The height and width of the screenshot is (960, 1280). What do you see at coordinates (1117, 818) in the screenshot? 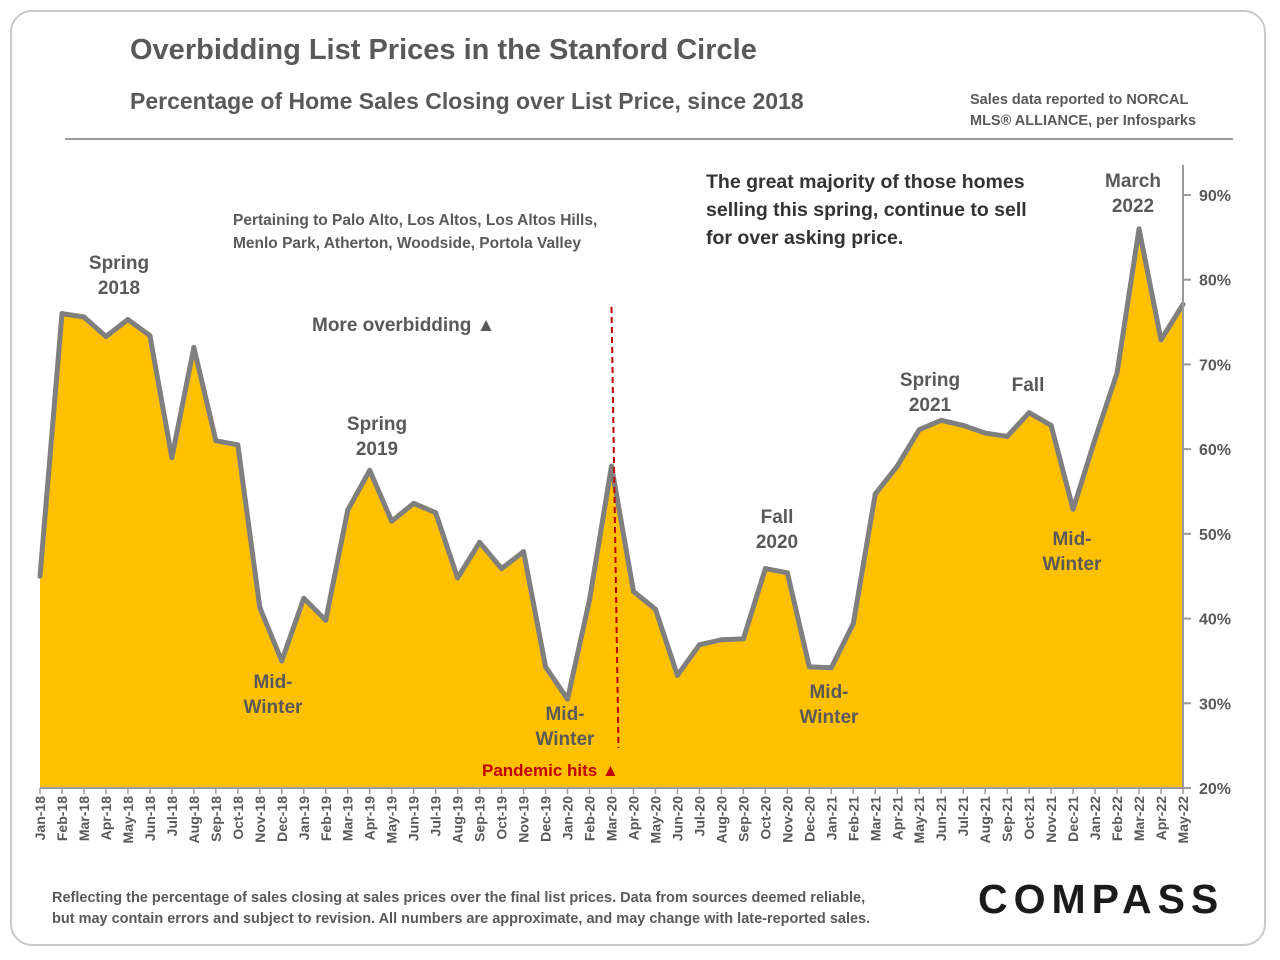
I see `x-tick-label: Feb-22` at bounding box center [1117, 818].